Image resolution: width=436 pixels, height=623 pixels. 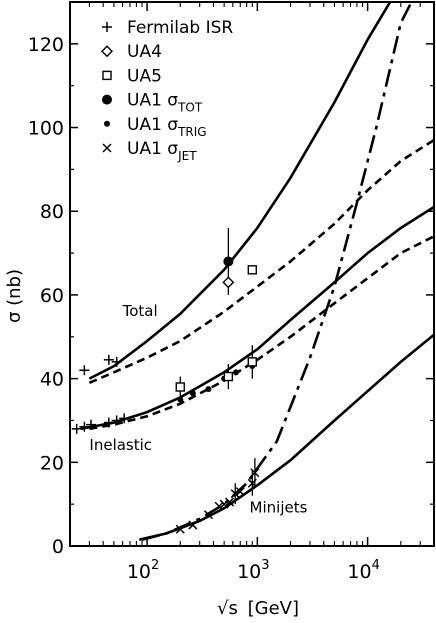 I want to click on curve-label-total: Total, so click(x=140, y=311).